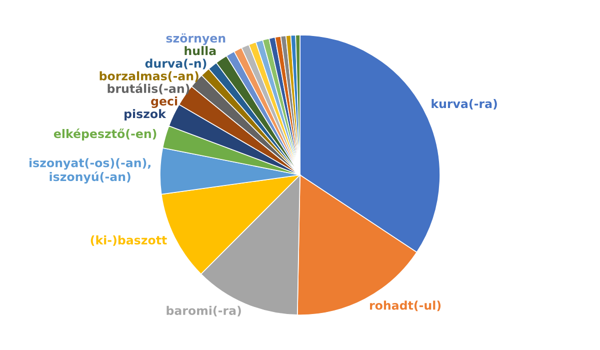 The height and width of the screenshot is (350, 600). I want to click on slice-label: hulla, so click(200, 51).